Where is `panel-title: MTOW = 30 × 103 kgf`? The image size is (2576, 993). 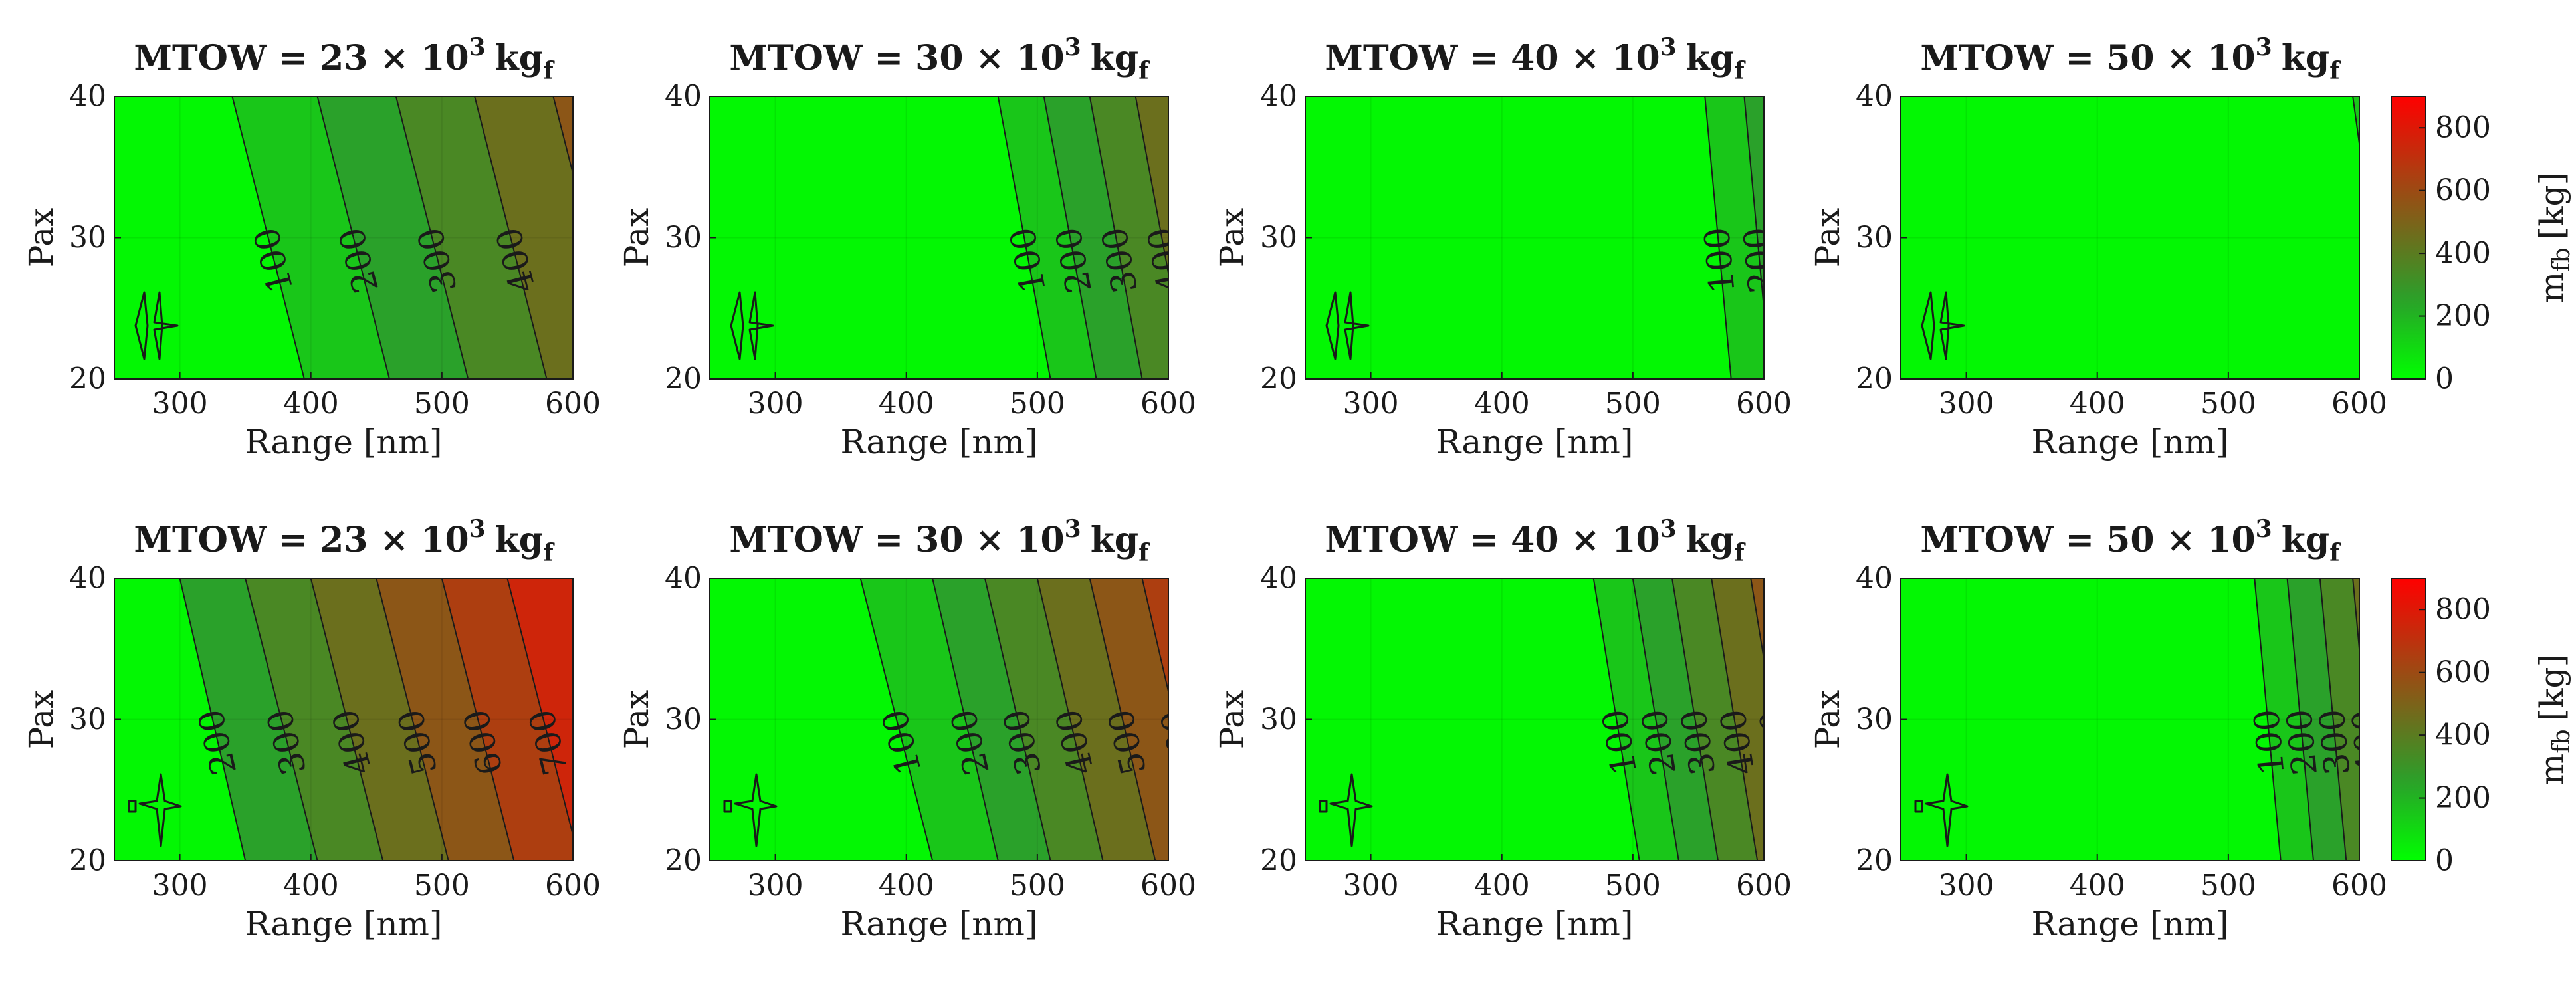 panel-title: MTOW = 30 × 103 kgf is located at coordinates (939, 59).